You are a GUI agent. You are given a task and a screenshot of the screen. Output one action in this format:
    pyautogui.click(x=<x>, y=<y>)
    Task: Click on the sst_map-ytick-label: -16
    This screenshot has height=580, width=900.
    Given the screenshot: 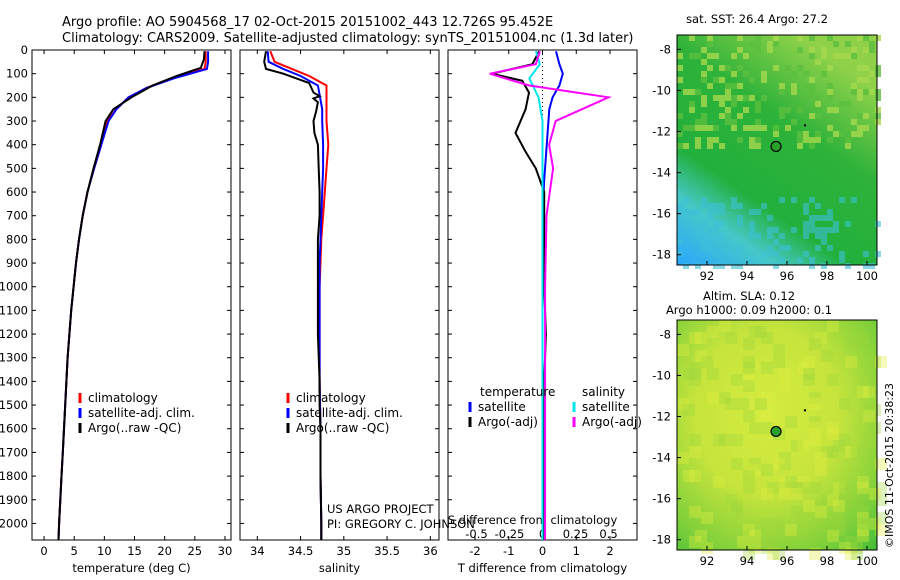 What is the action you would take?
    pyautogui.click(x=661, y=214)
    